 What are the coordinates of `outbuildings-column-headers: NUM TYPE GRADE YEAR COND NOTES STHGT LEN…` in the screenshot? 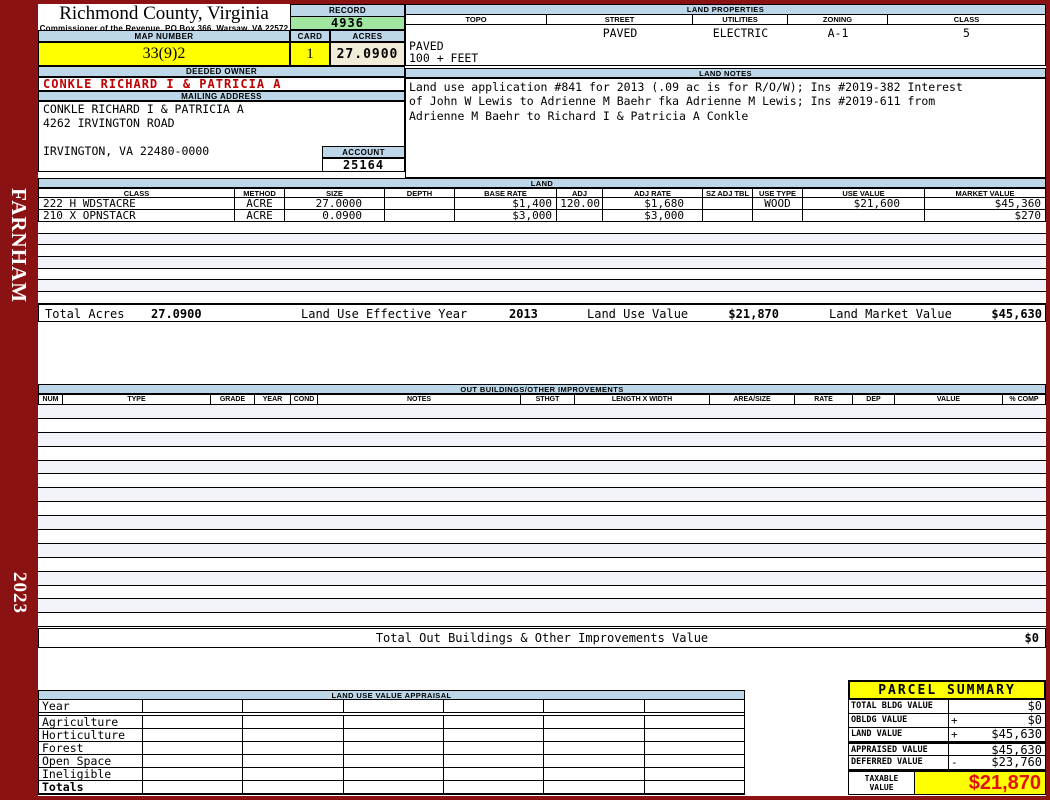 It's located at (542, 399).